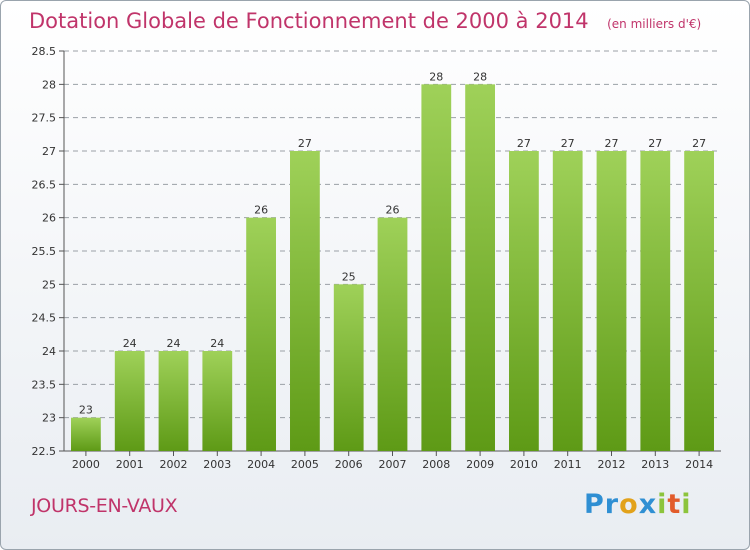 Image resolution: width=750 pixels, height=550 pixels. I want to click on y-tick-label: 24.5, so click(44, 318).